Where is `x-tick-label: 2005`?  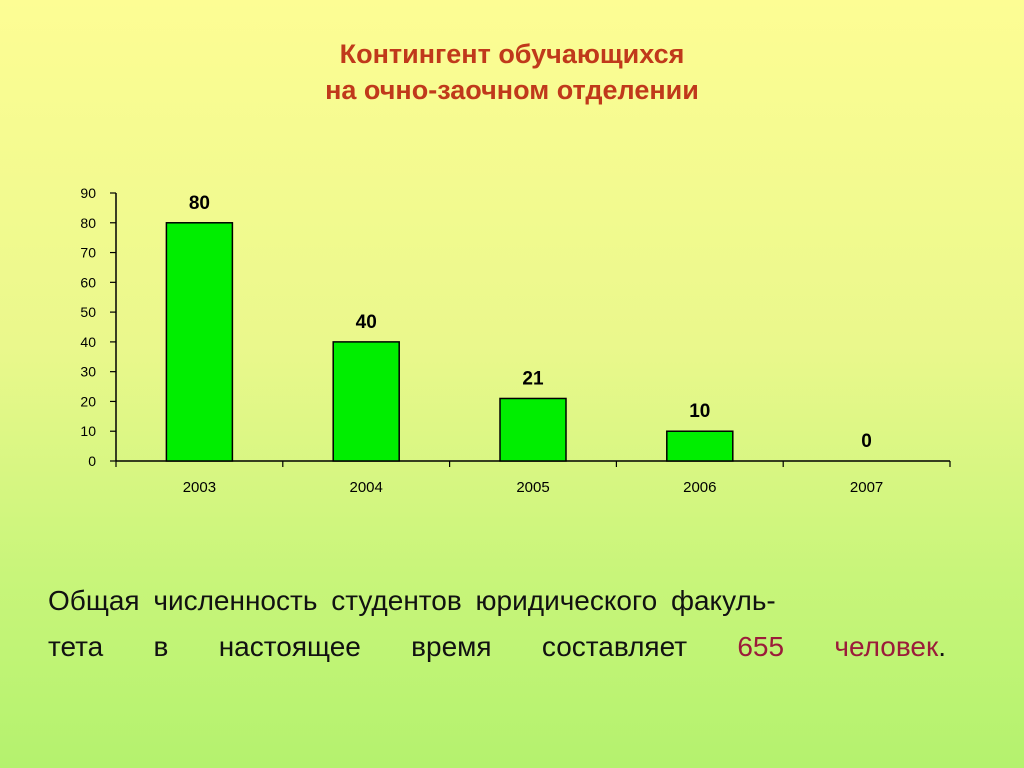 x-tick-label: 2005 is located at coordinates (532, 487).